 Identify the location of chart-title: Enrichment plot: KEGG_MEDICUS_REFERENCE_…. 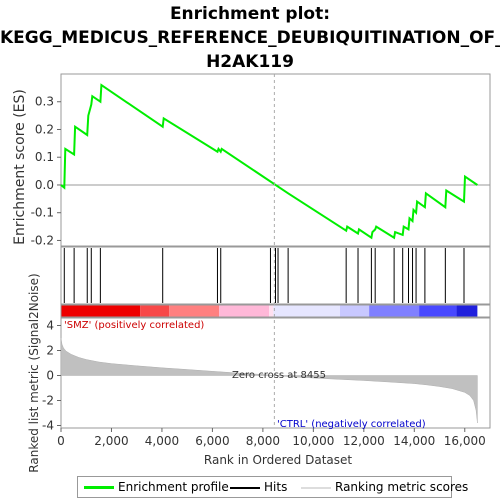
(250, 38).